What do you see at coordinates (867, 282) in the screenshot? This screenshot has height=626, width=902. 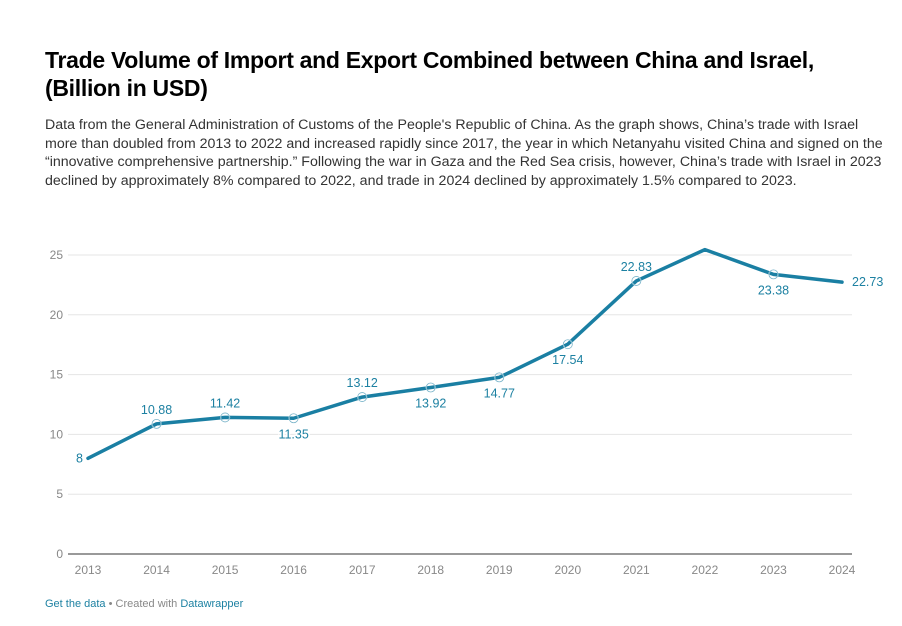 I see `data-label: 22.73` at bounding box center [867, 282].